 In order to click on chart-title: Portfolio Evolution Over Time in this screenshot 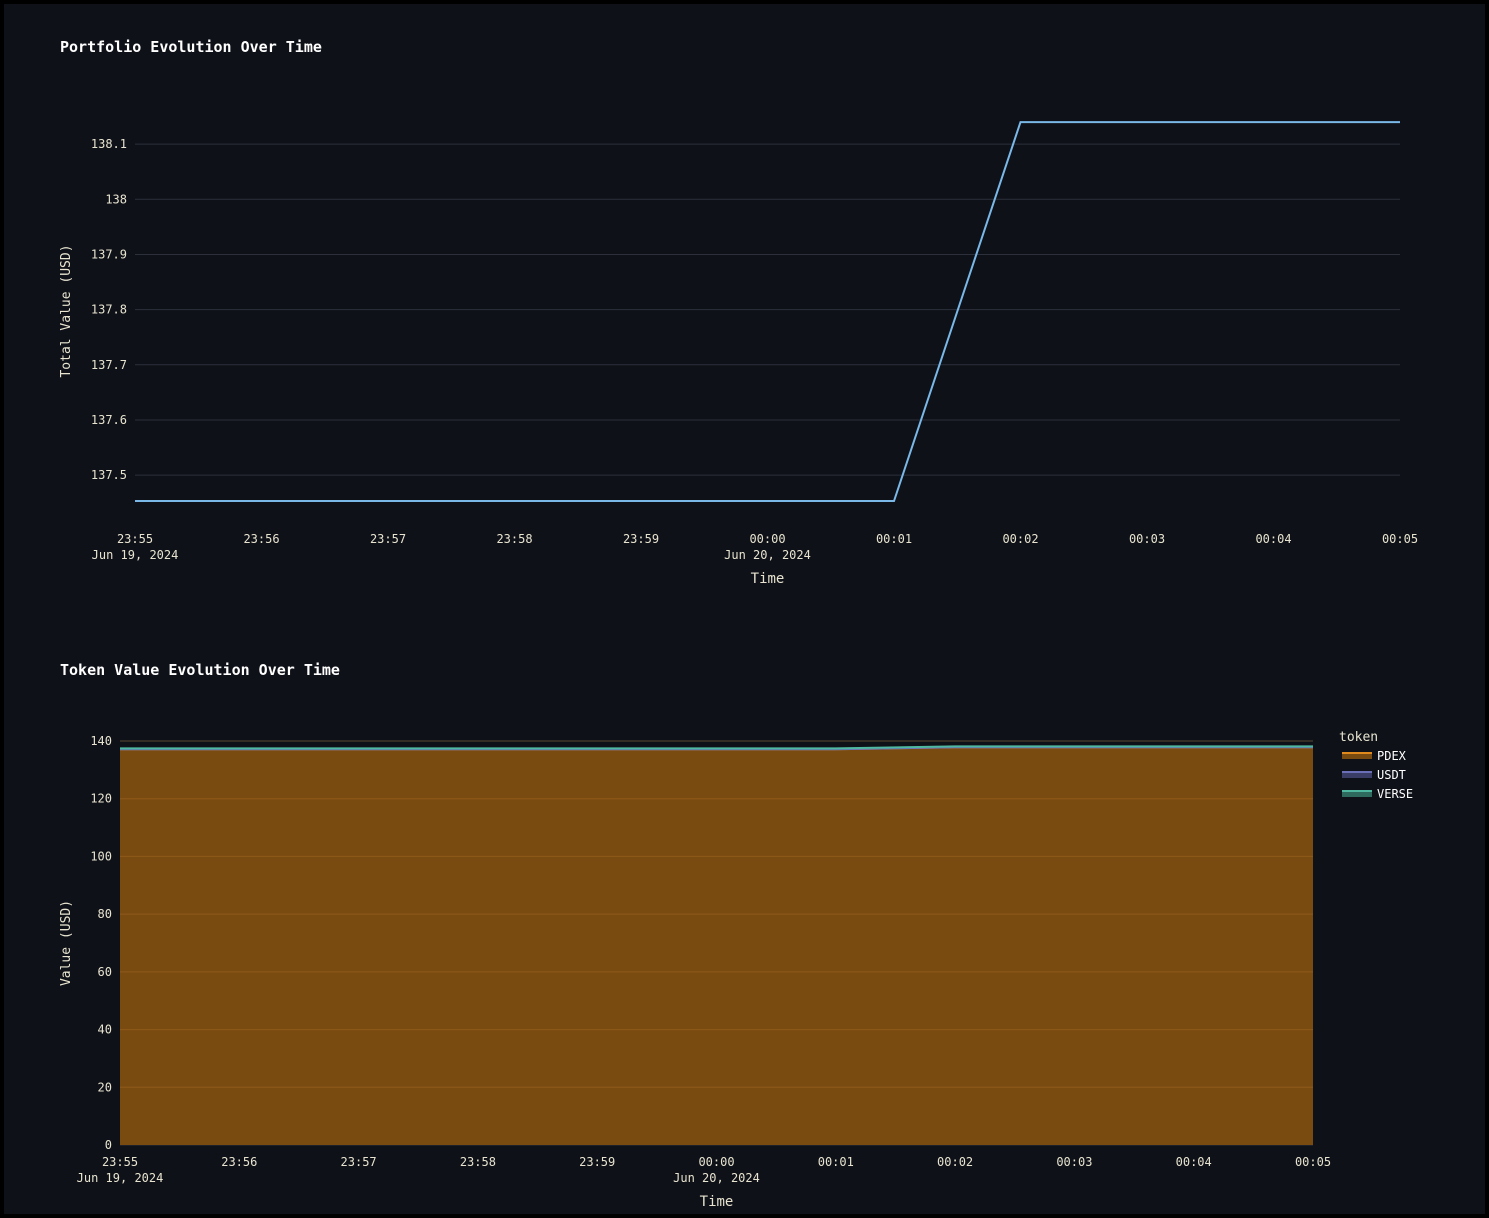, I will do `click(191, 47)`.